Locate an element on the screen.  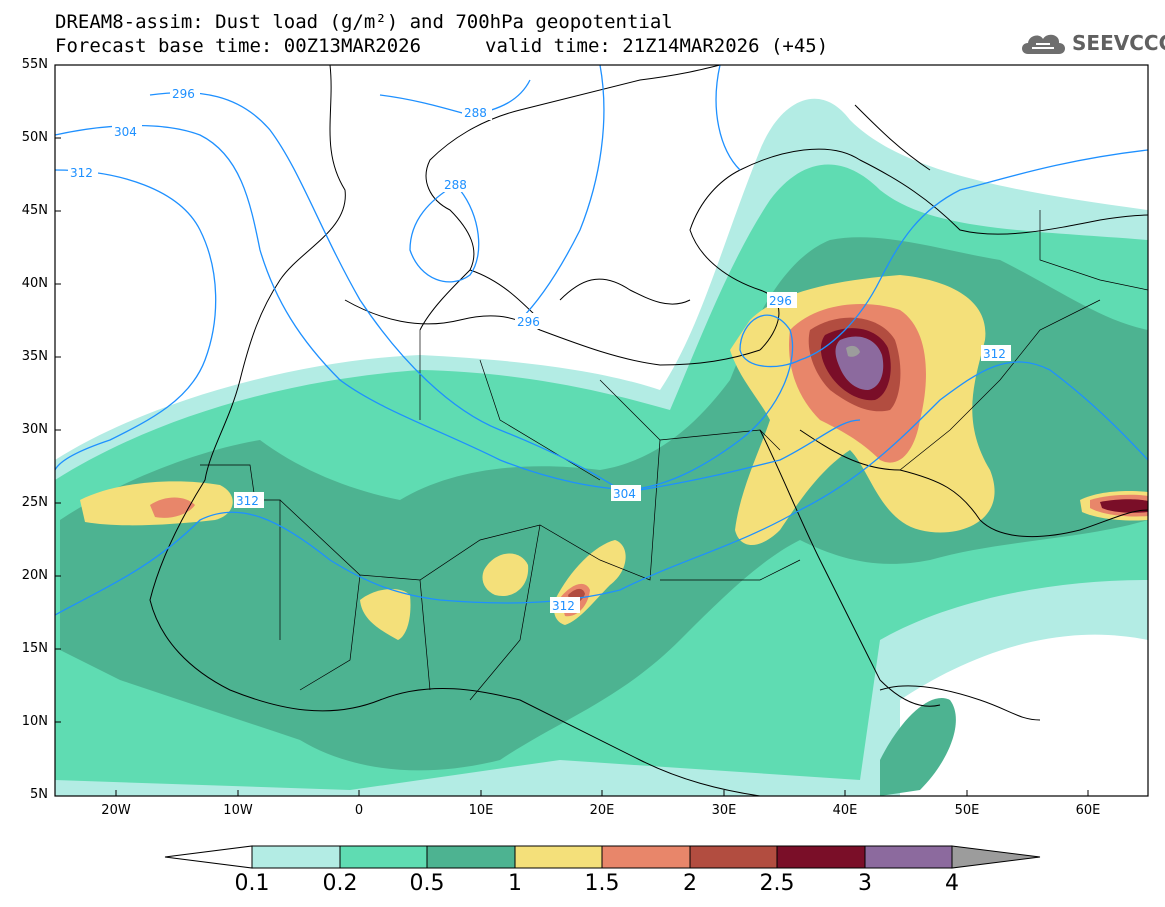
lat-label: 45N is located at coordinates (34, 210).